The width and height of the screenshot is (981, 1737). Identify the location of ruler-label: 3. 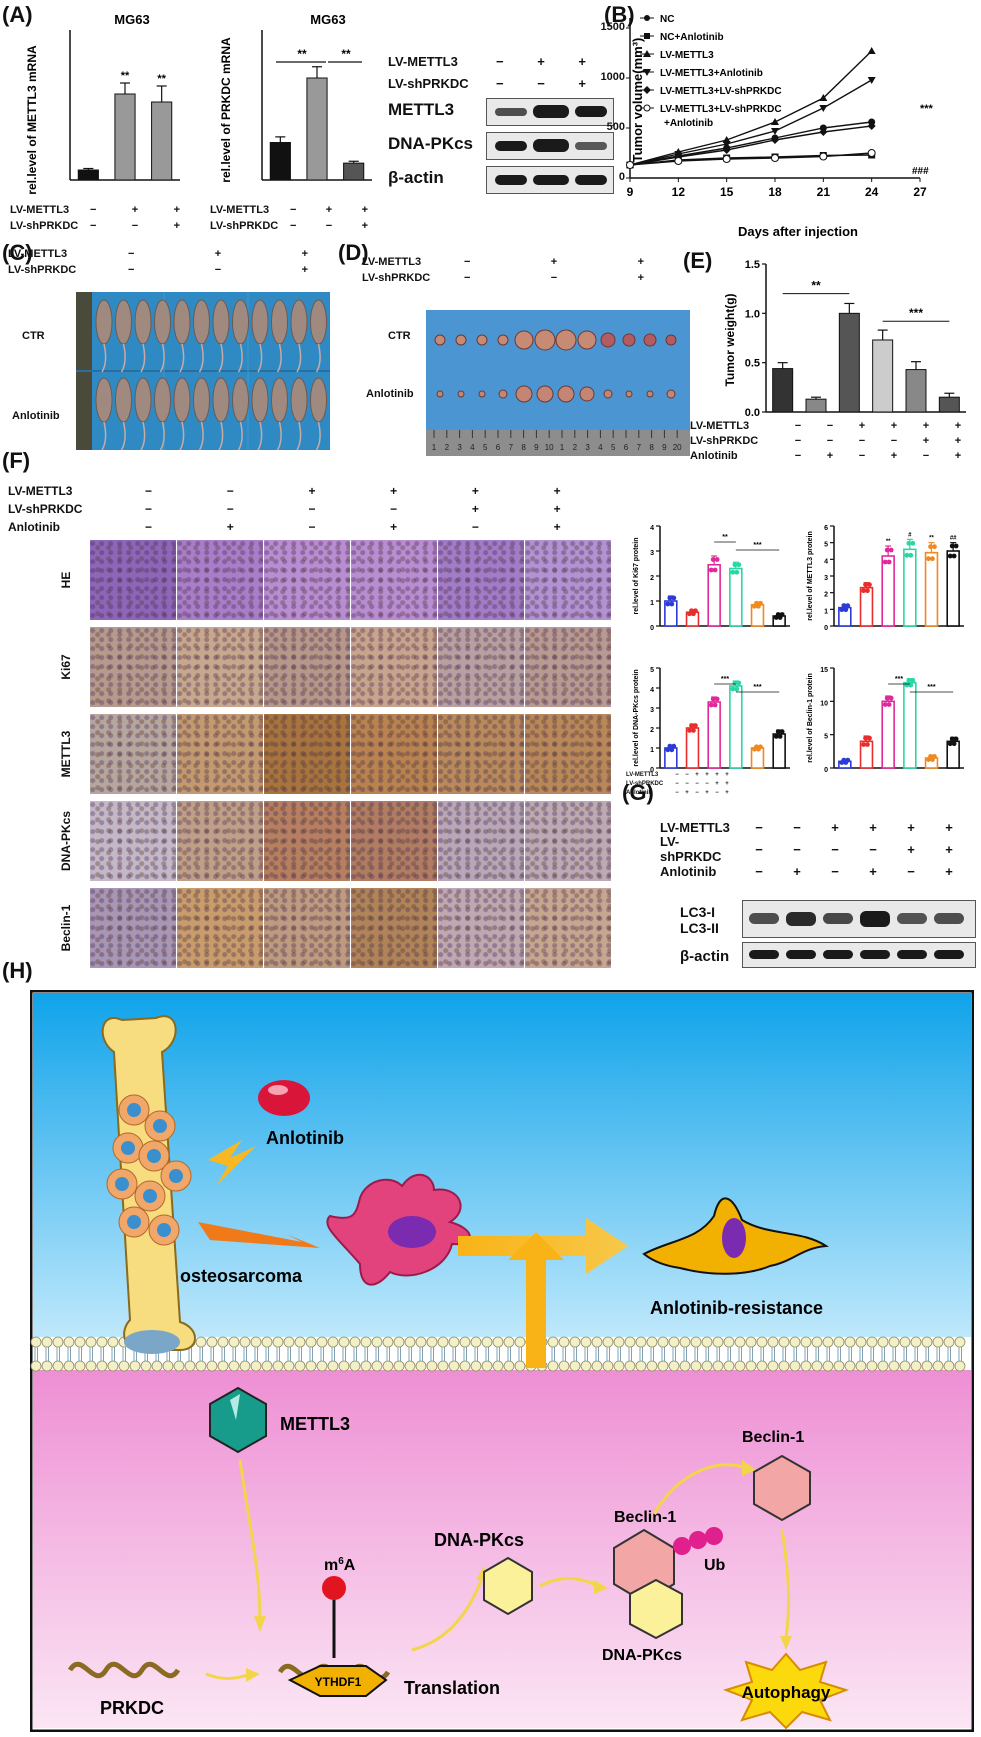
(587, 447).